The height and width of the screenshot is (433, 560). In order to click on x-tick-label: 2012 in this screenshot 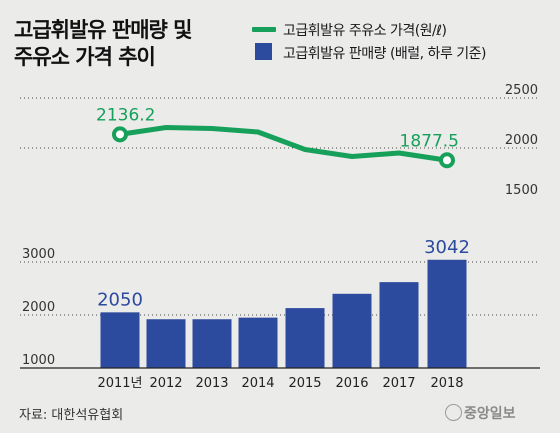, I will do `click(165, 383)`.